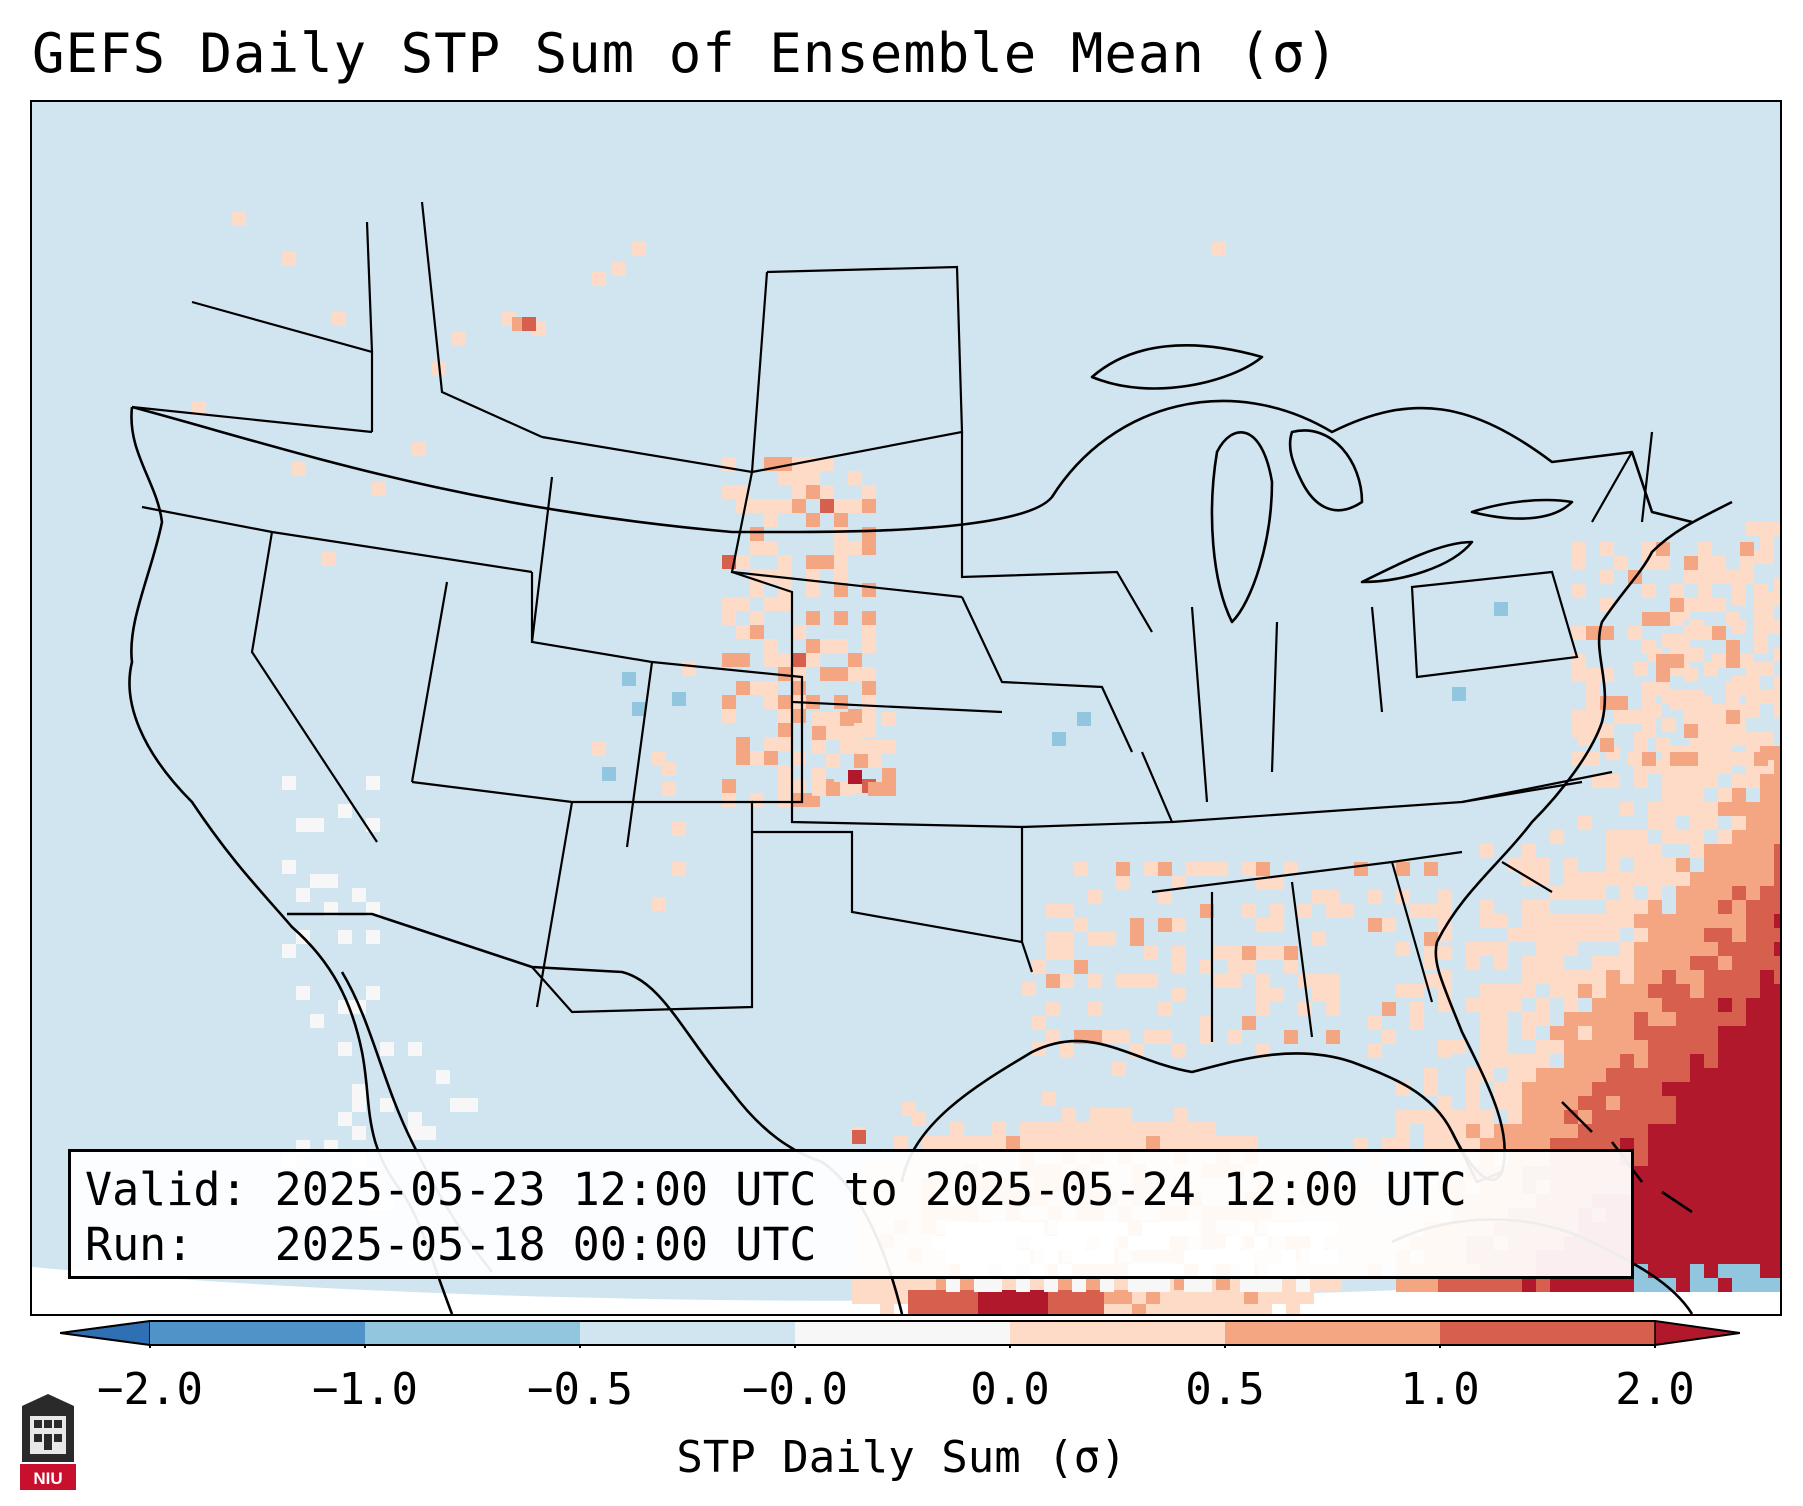 The image size is (1803, 1506). What do you see at coordinates (105, 1333) in the screenshot?
I see `colorbar-extend-under` at bounding box center [105, 1333].